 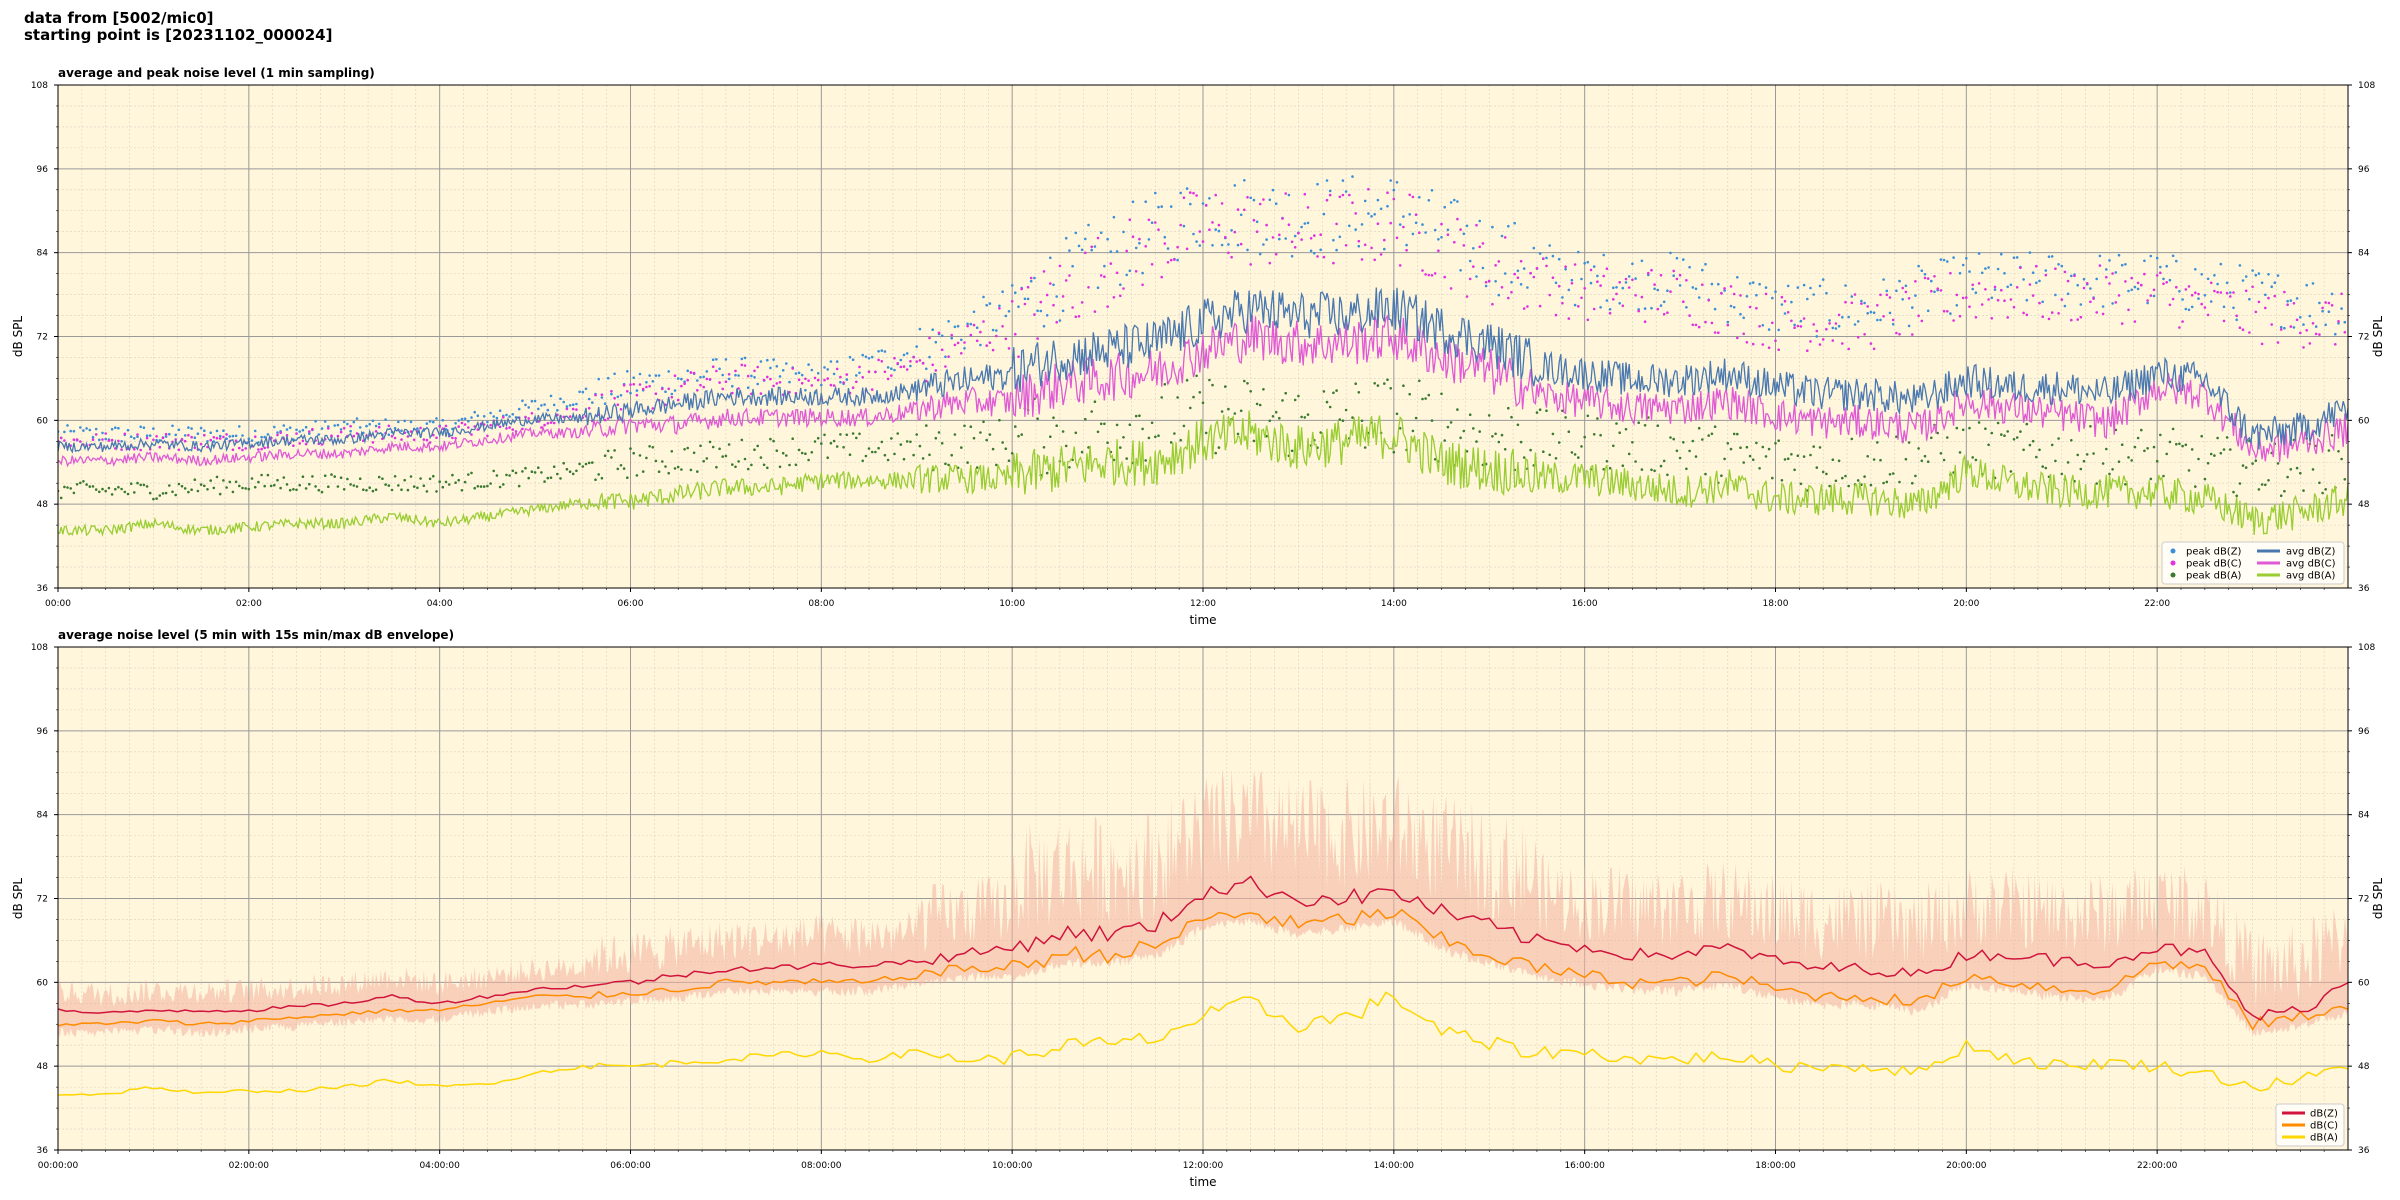 I want to click on x-tick-label: 20:00, so click(x=1966, y=604).